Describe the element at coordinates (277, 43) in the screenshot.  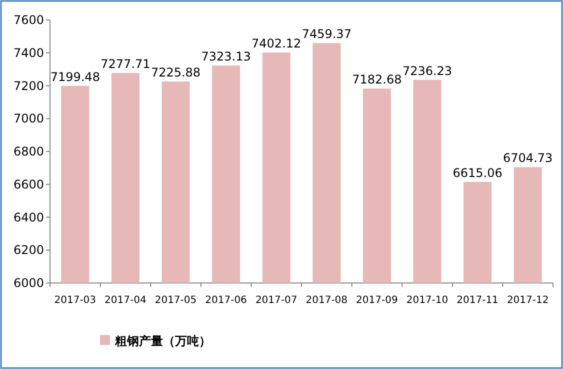
I see `data-label: 7402.12` at that location.